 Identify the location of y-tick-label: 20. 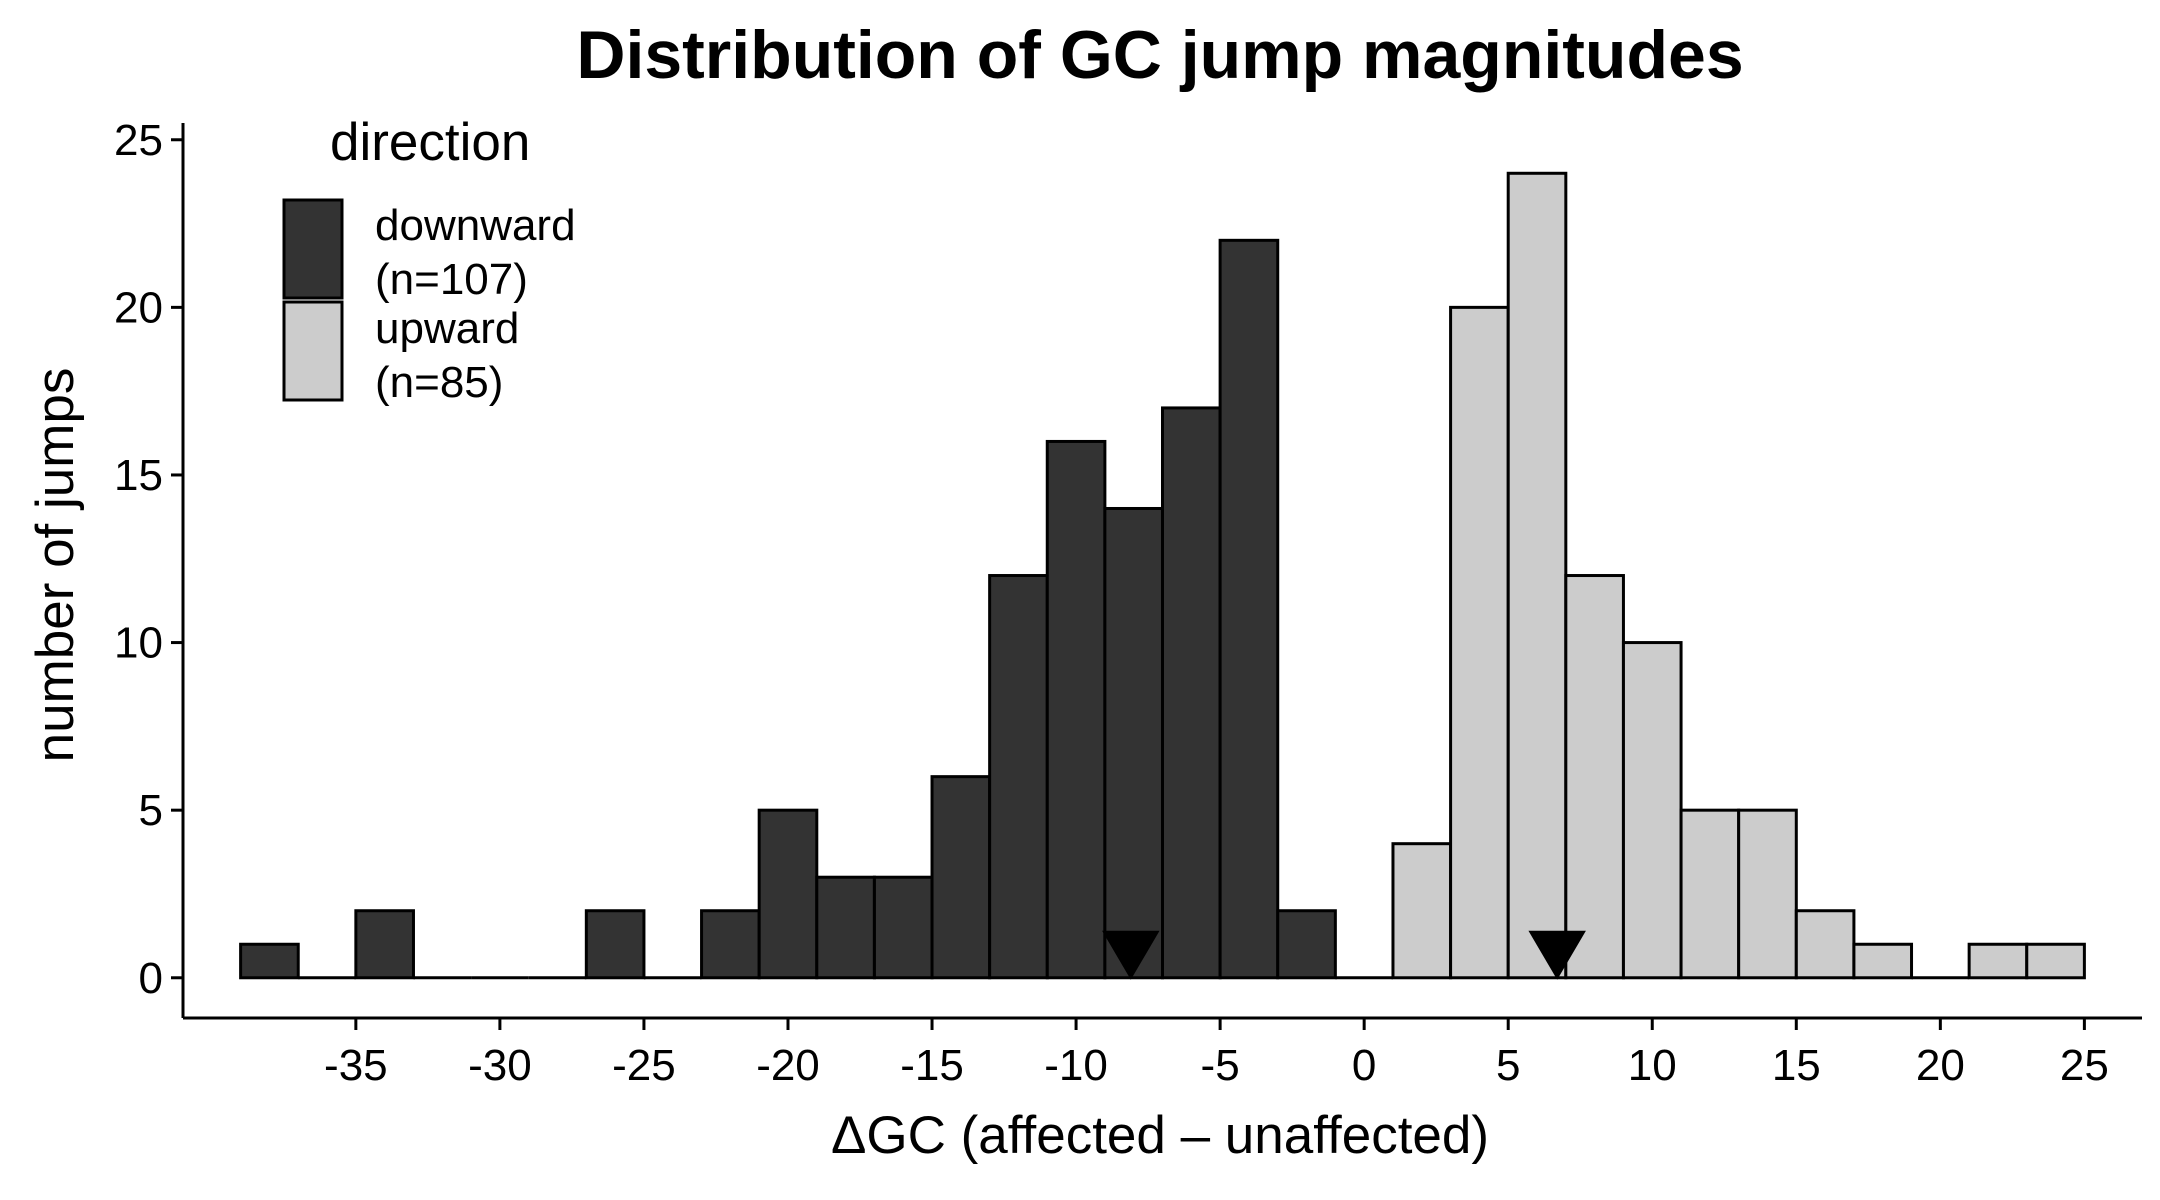
(138, 307).